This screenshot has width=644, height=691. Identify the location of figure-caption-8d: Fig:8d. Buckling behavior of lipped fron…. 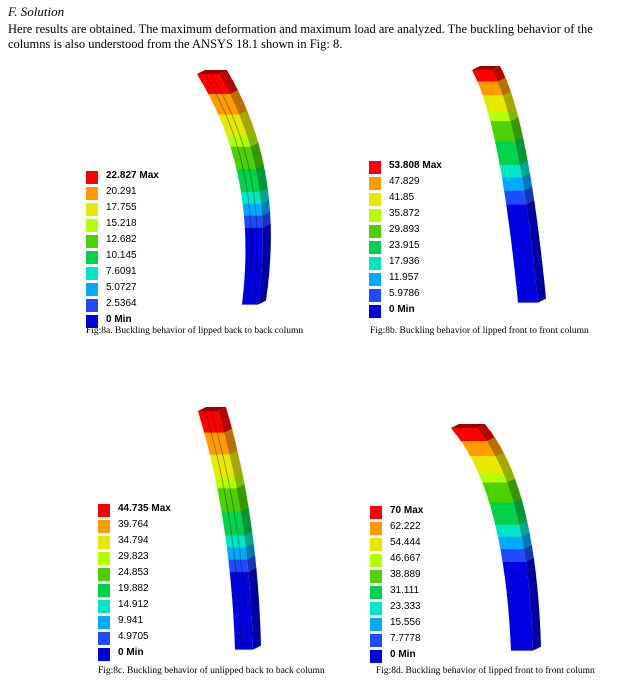
(485, 671).